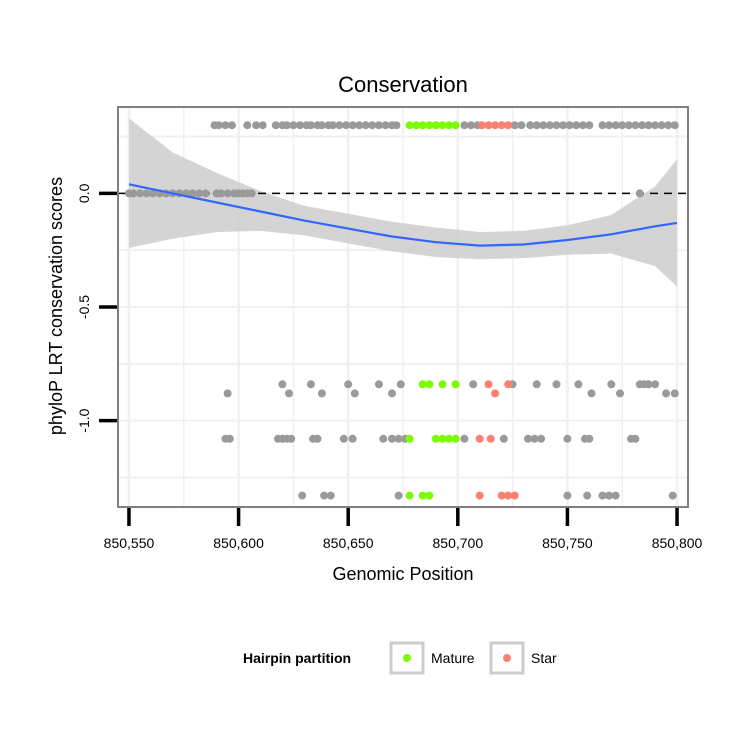 Image resolution: width=750 pixels, height=750 pixels. What do you see at coordinates (84, 420) in the screenshot?
I see `y-tick-label: -1.0` at bounding box center [84, 420].